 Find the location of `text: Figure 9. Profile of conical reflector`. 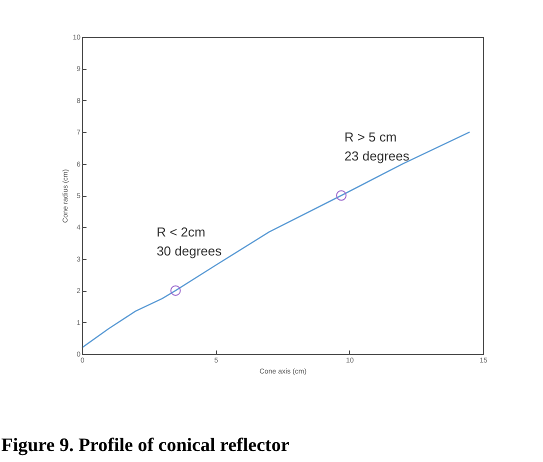

text: Figure 9. Profile of conical reflector is located at coordinates (145, 445).